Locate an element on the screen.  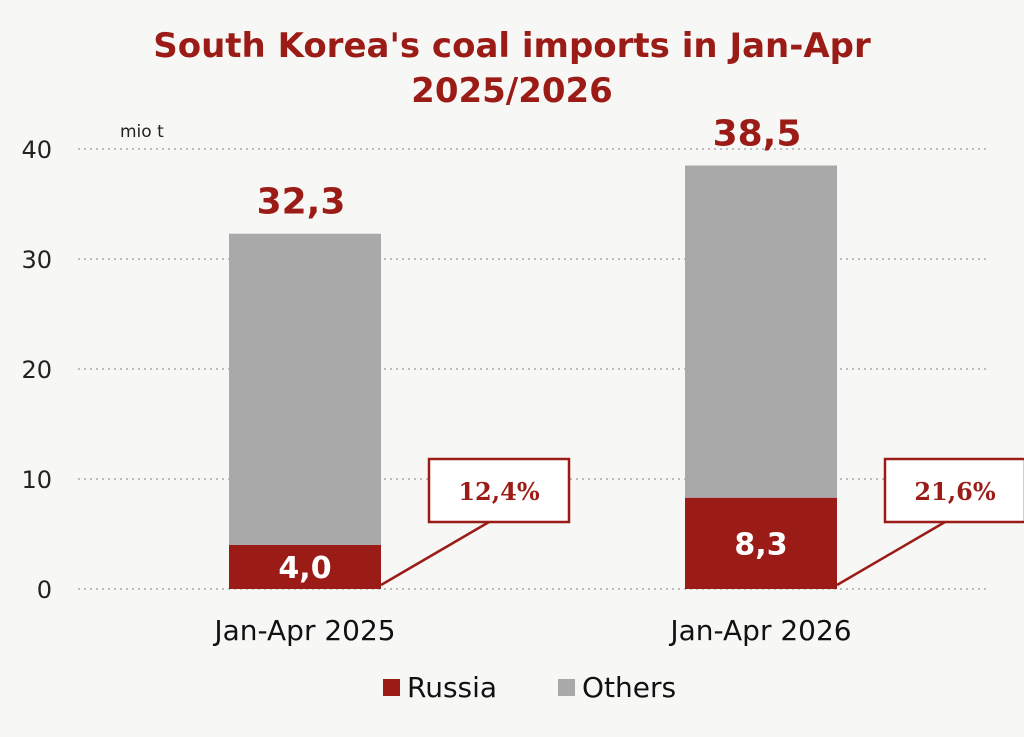
russia-share-label-1: 12,4% is located at coordinates (498, 491).